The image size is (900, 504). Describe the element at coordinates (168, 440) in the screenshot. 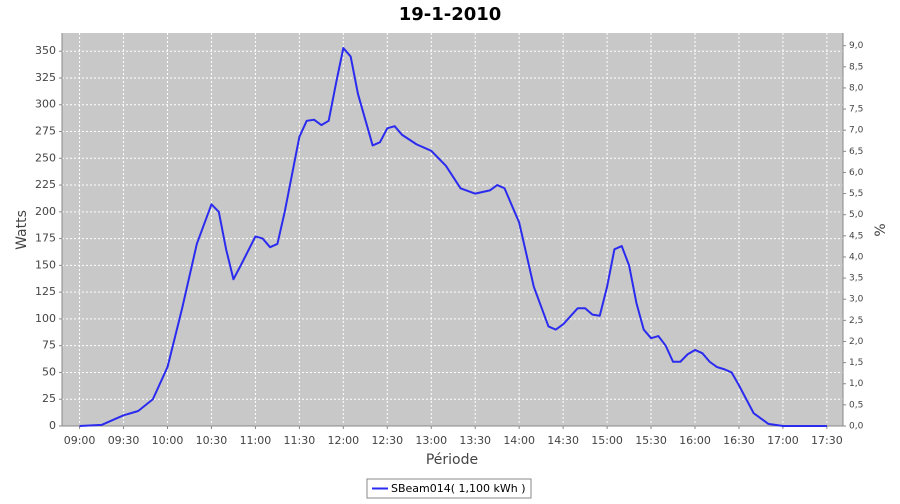

I see `x-tick-label: 10:00` at that location.